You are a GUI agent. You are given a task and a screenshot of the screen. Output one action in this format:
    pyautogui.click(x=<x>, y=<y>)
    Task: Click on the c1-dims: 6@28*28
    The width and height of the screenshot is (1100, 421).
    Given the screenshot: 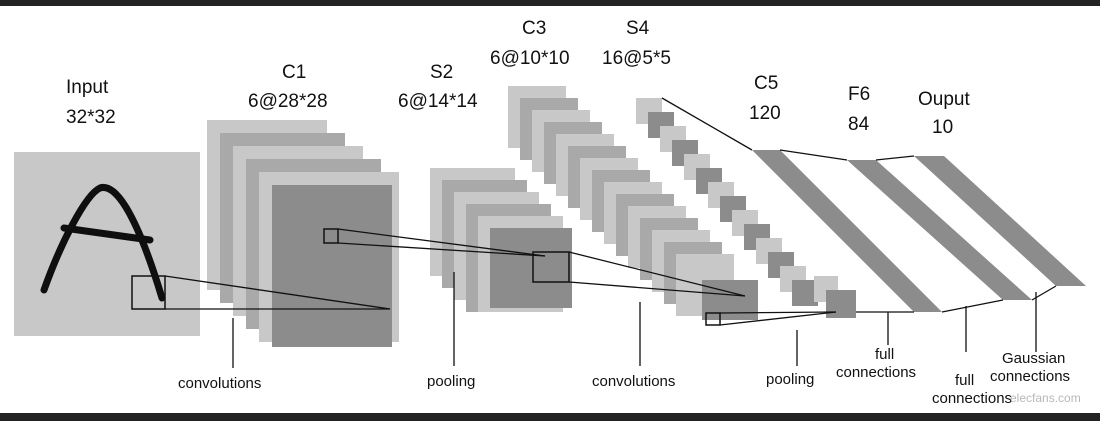 What is the action you would take?
    pyautogui.click(x=288, y=101)
    